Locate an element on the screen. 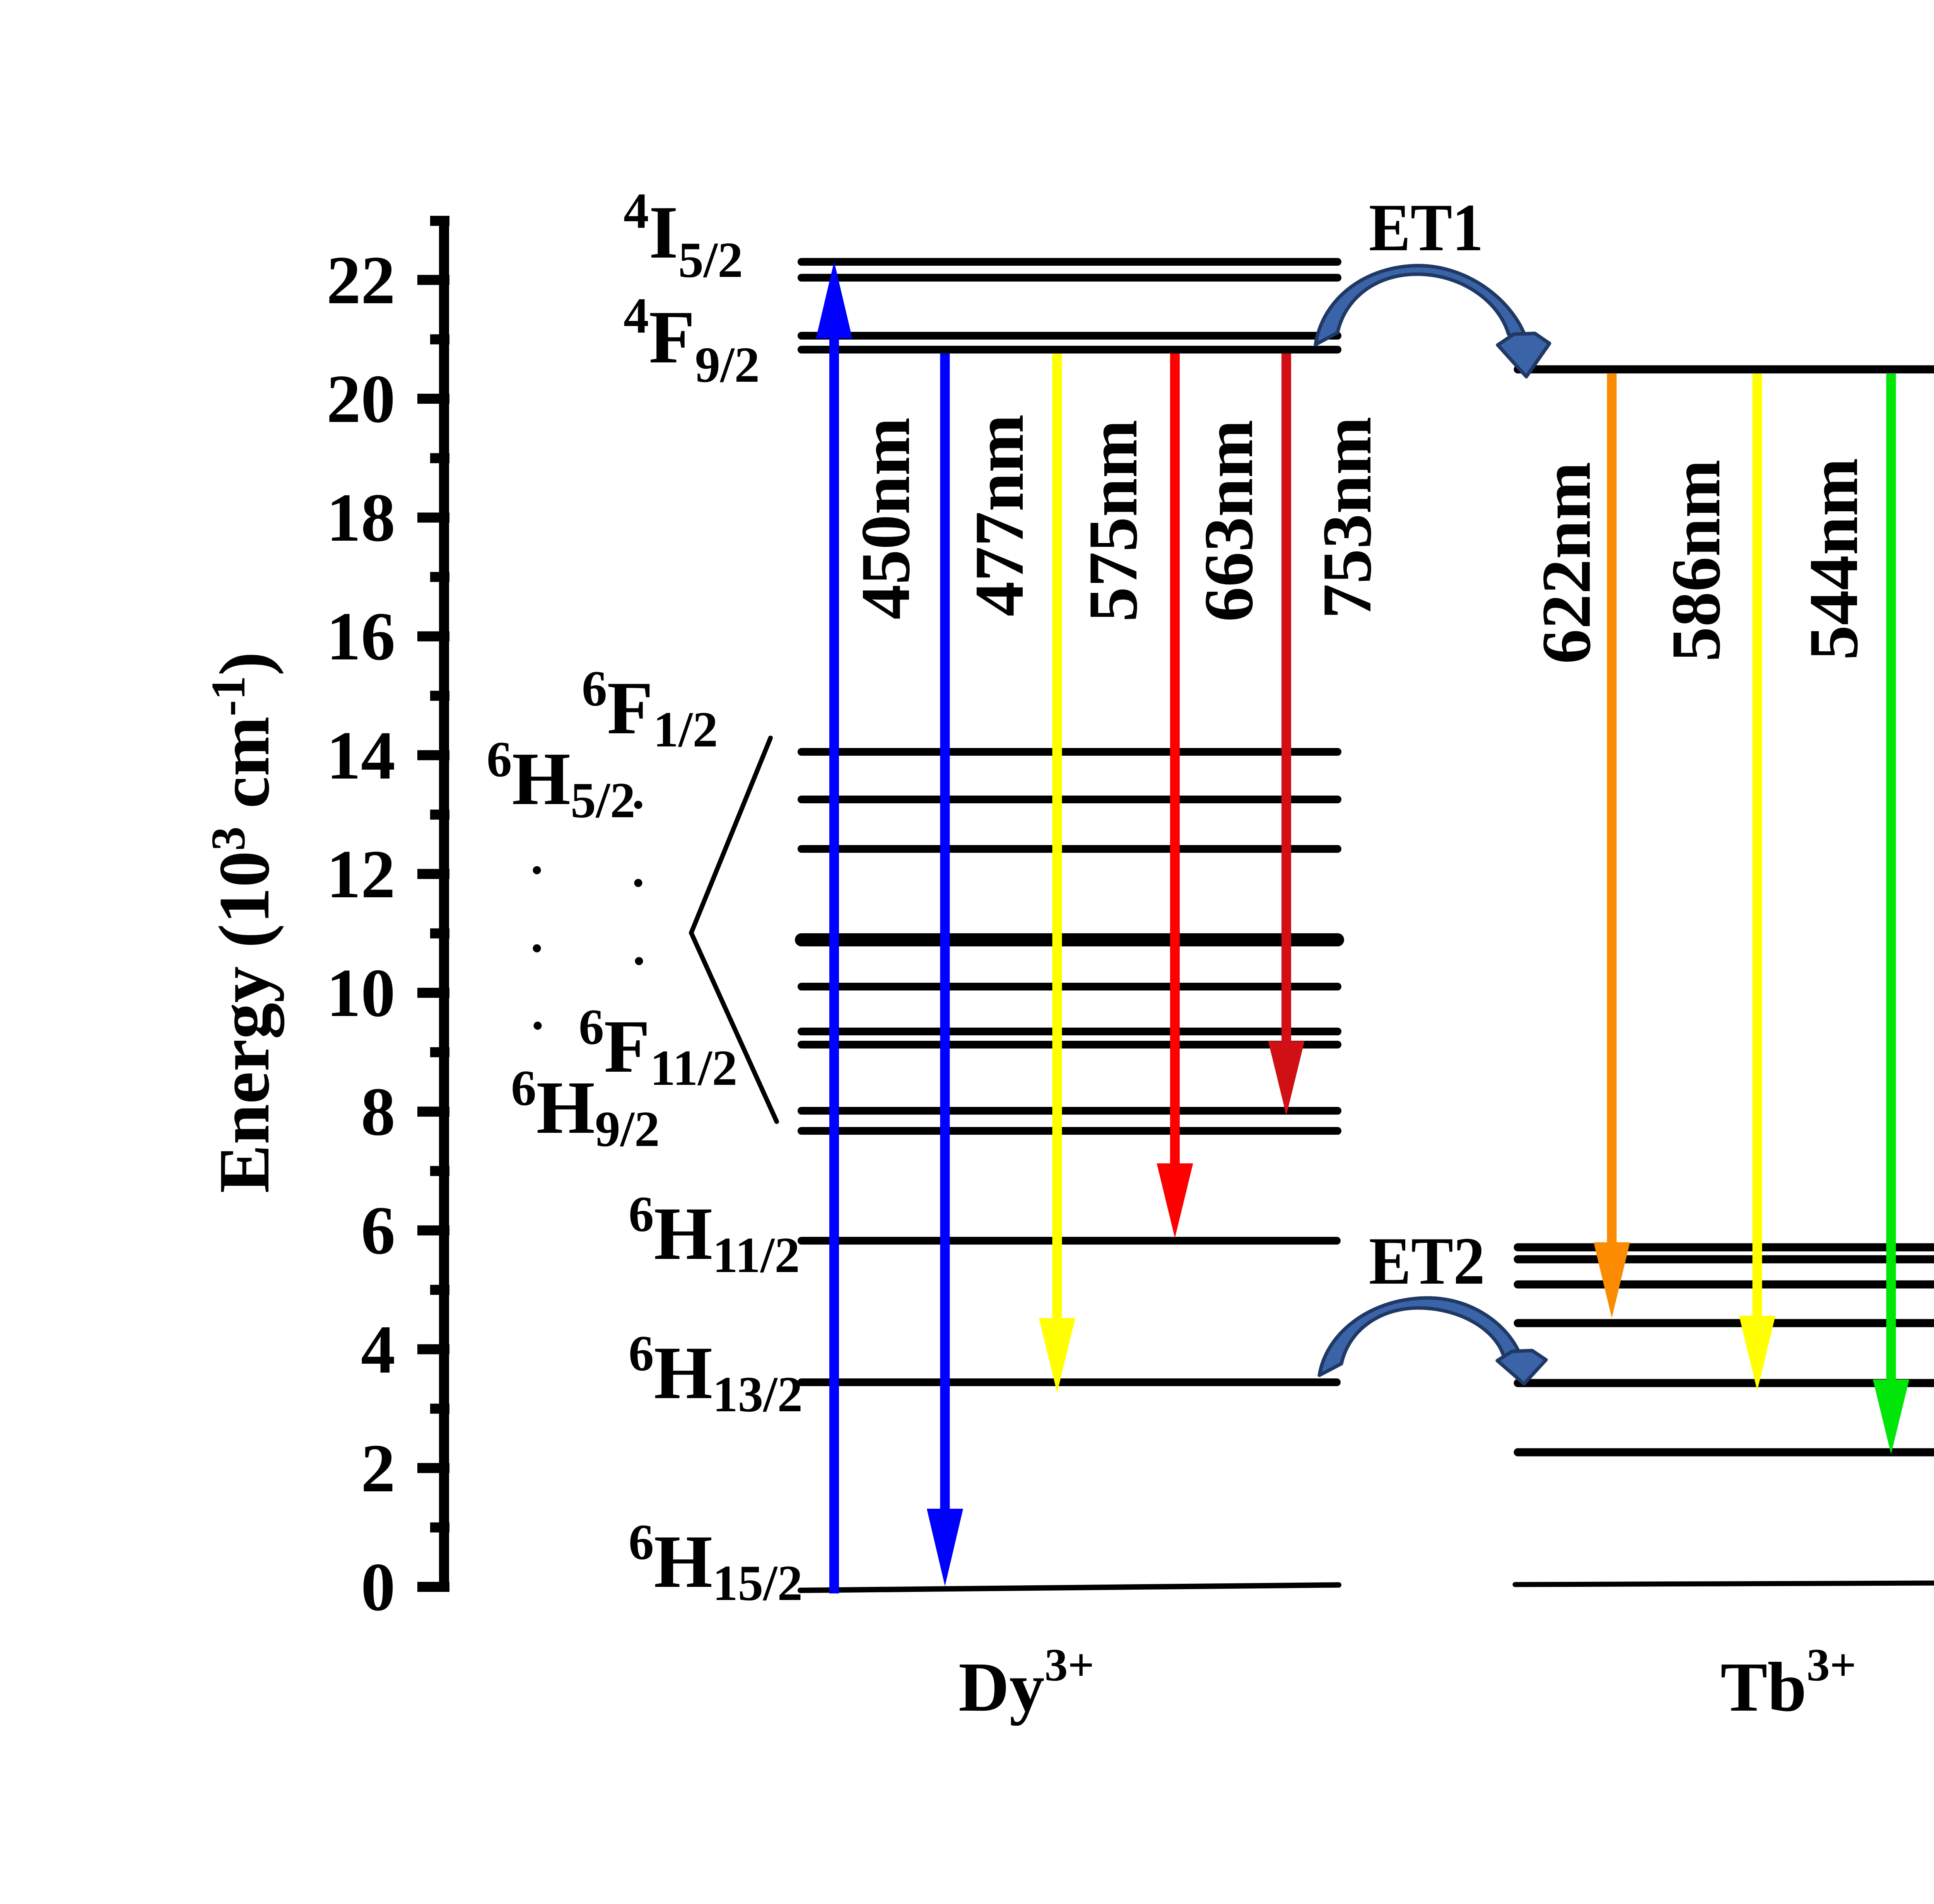 This screenshot has width=1934, height=1904. svg-text: 753nm is located at coordinates (1347, 518).